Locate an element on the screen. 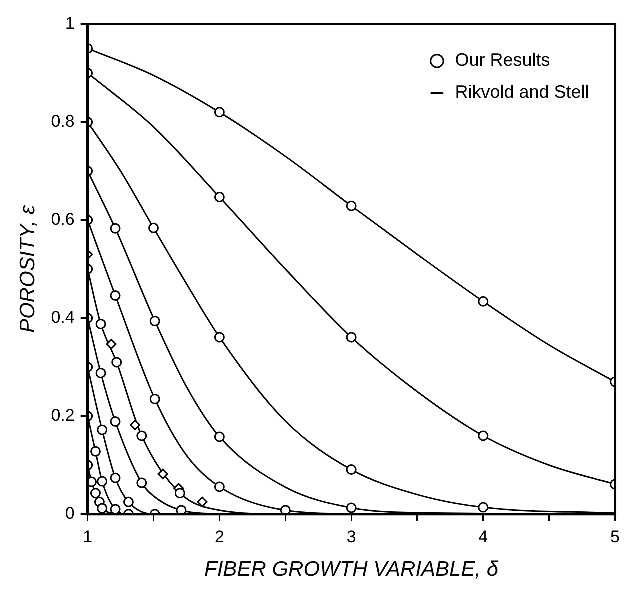 The height and width of the screenshot is (599, 634). x-tick-label: 5 is located at coordinates (615, 536).